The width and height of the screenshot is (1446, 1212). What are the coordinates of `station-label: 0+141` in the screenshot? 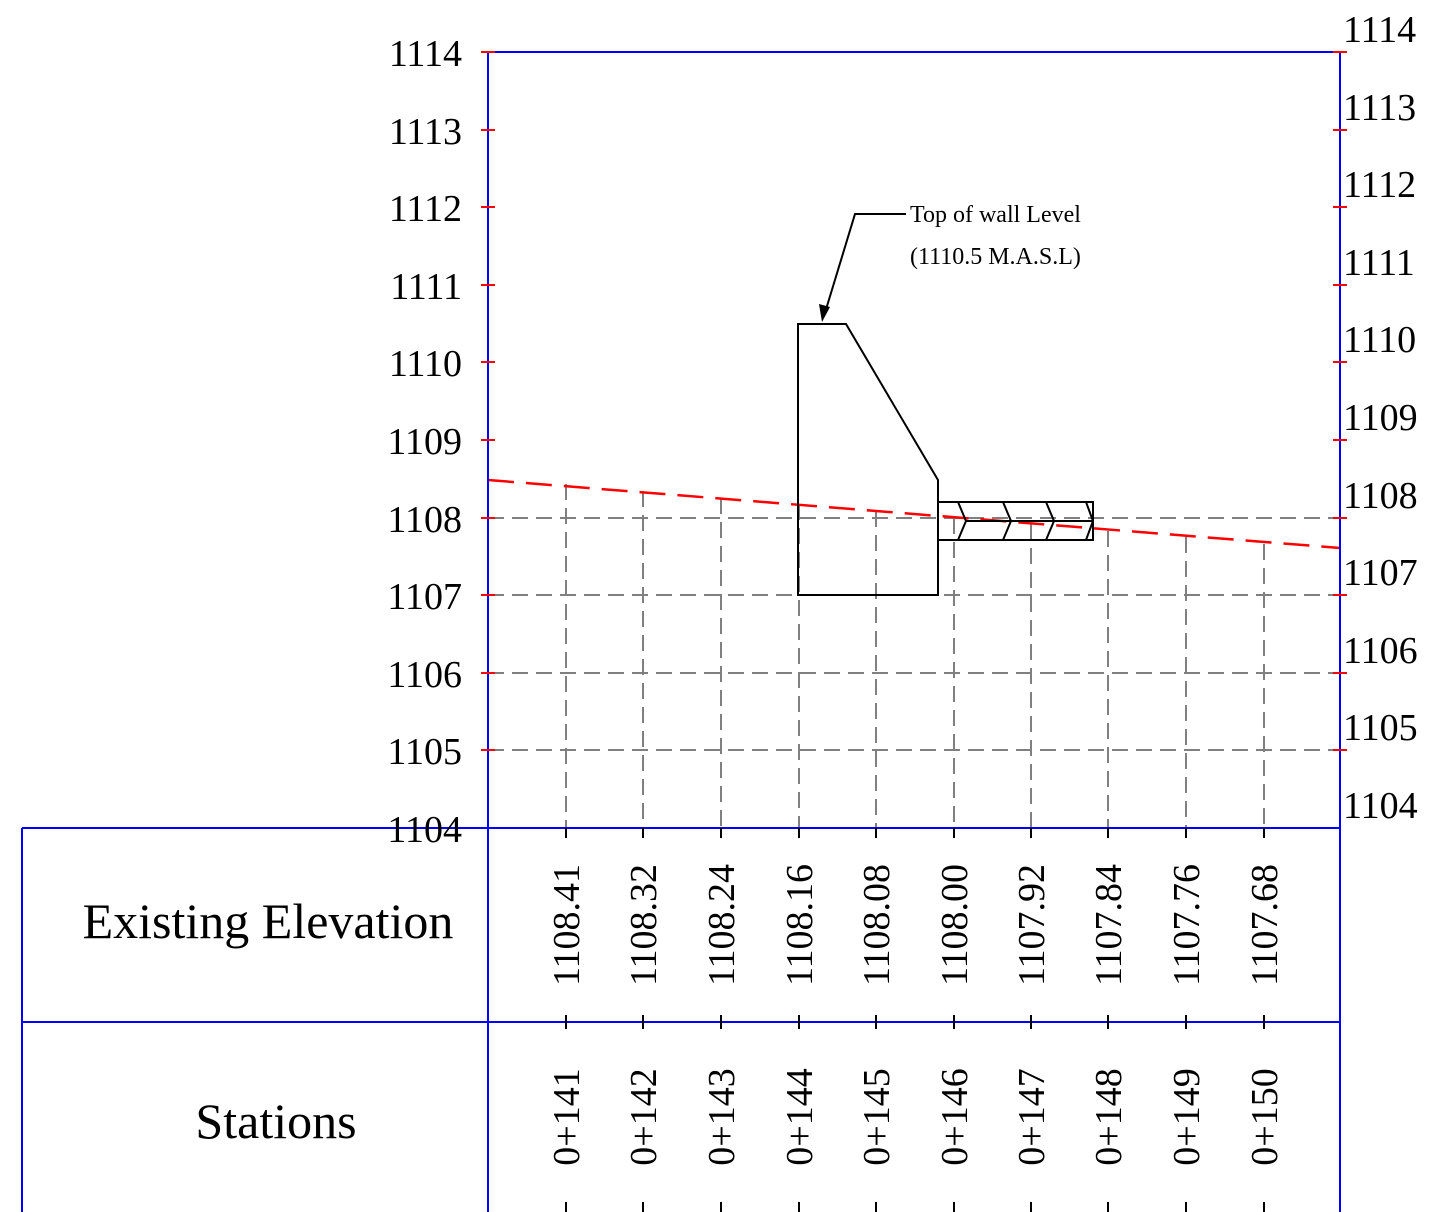 It's located at (567, 1116).